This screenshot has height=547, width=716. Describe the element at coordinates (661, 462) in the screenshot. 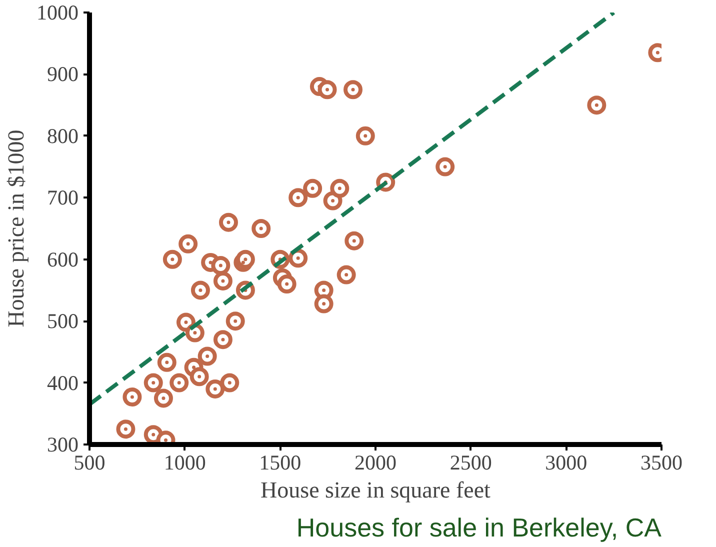

I see `x-tick-label: 3500` at that location.